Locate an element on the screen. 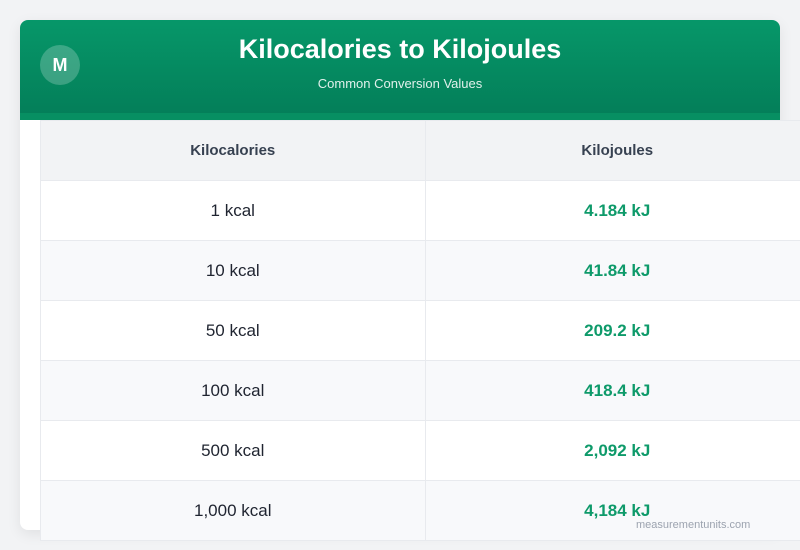  page-subtitle: Common Conversion Values is located at coordinates (400, 83).